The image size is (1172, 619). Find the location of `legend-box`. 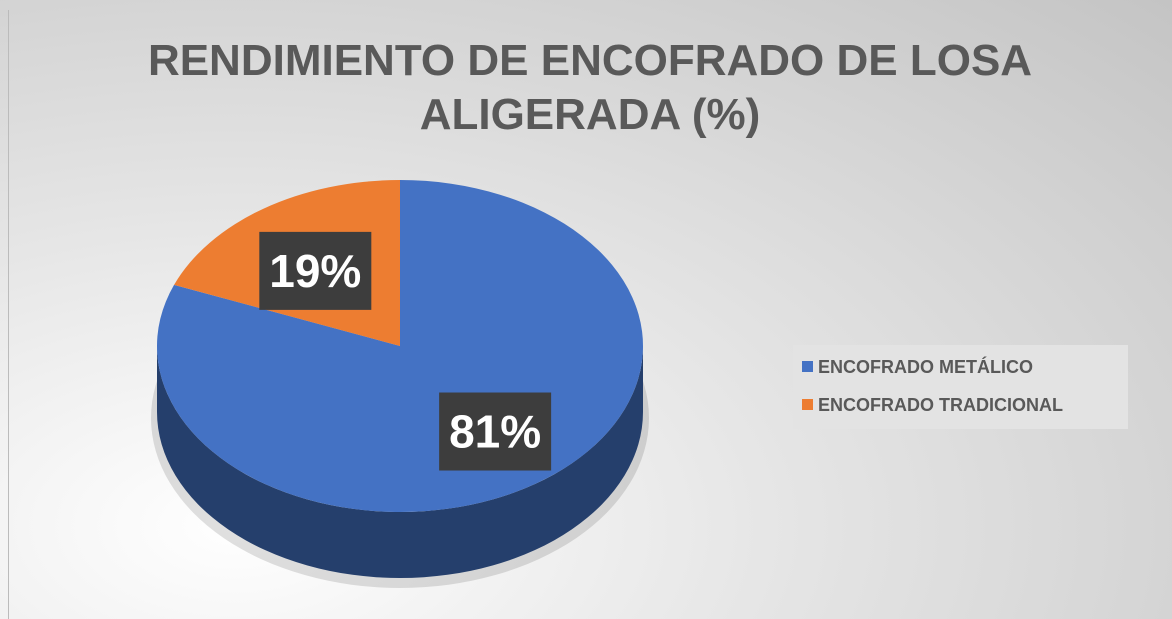

legend-box is located at coordinates (960, 387).